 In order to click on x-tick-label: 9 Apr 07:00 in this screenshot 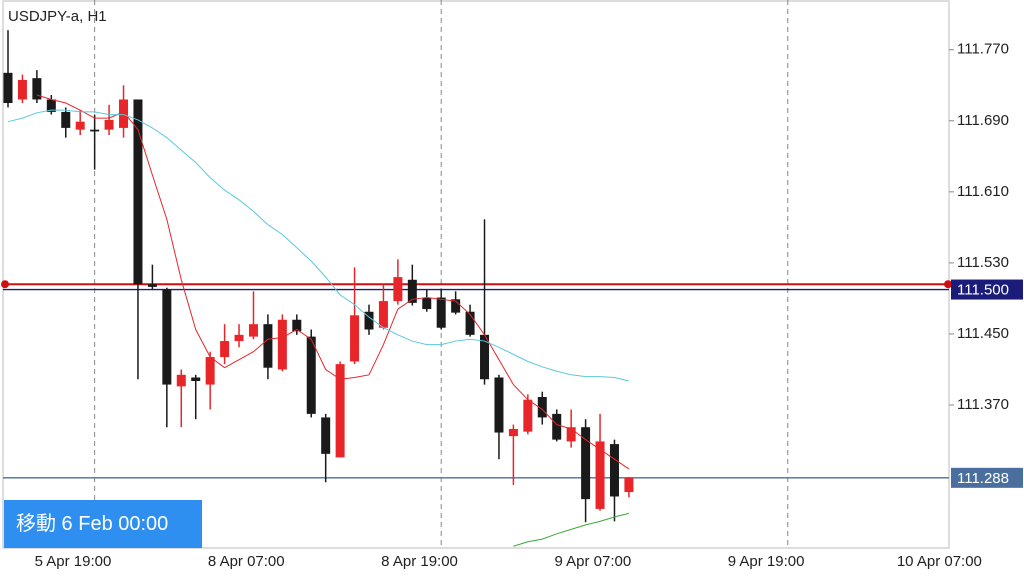, I will do `click(592, 561)`.